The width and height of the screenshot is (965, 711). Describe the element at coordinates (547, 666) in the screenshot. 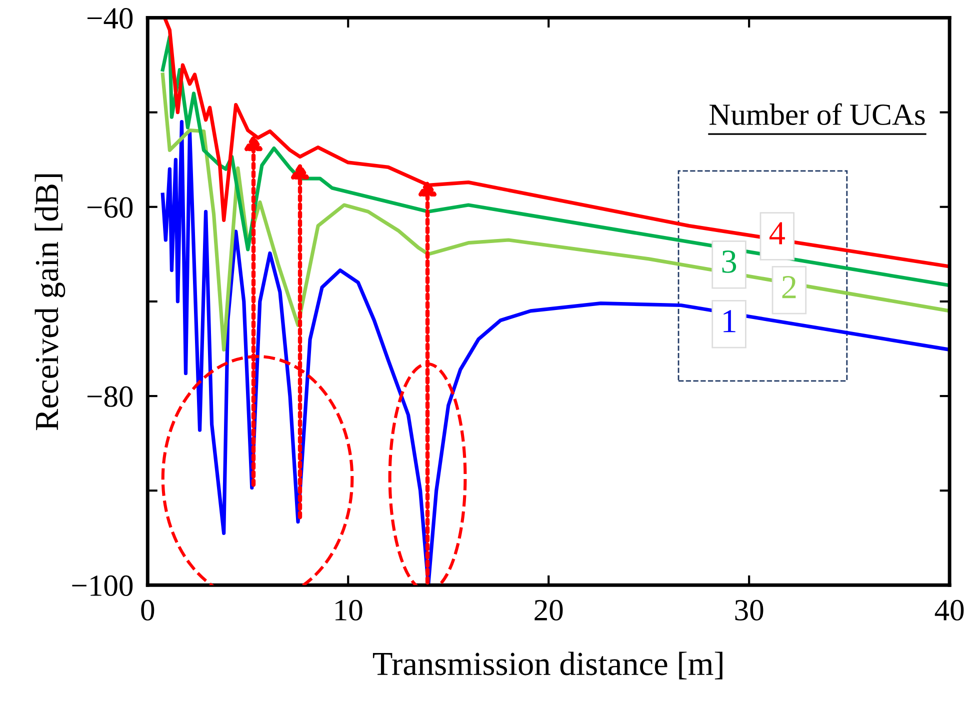

I see `x-axis-title: Transmission distance [m]` at that location.